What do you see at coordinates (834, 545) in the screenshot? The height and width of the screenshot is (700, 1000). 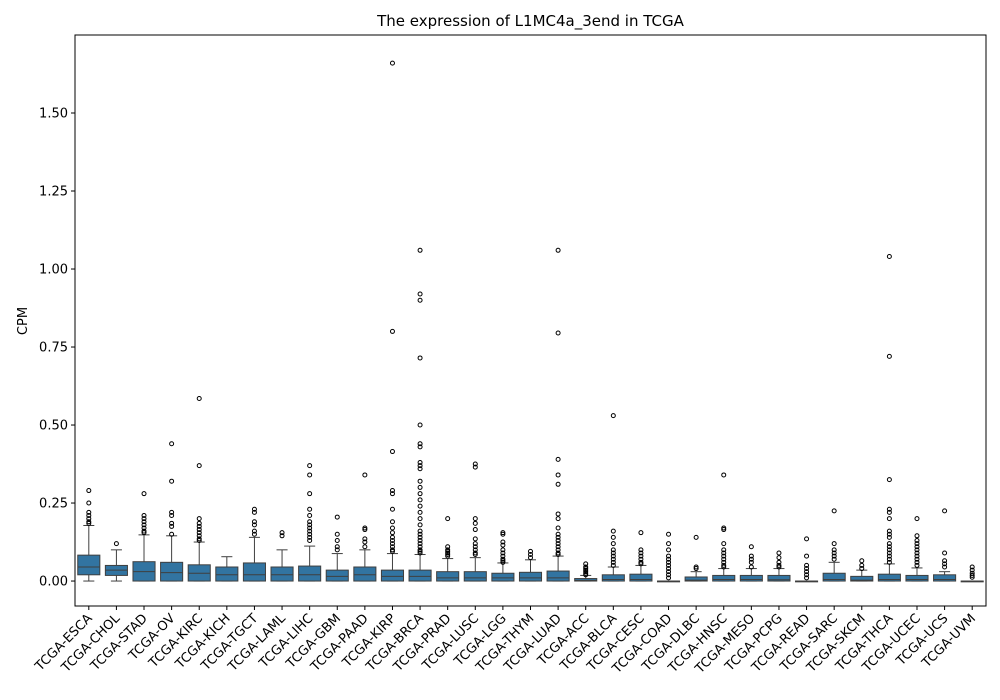 I see `box-group-tcga-sarc` at bounding box center [834, 545].